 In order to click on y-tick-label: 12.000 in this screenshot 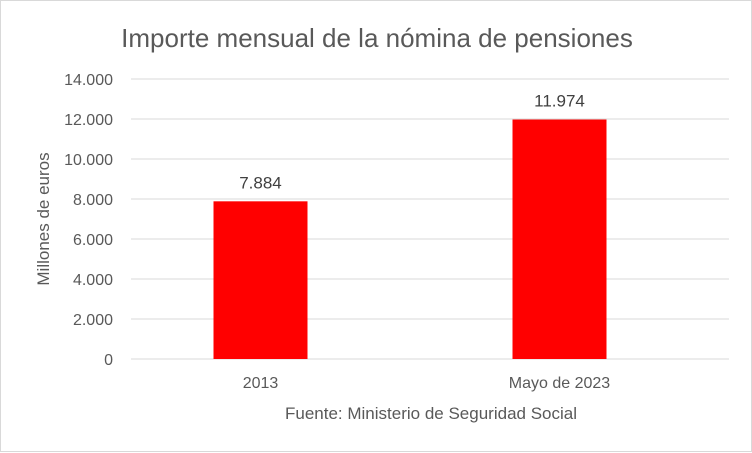, I will do `click(88, 120)`.